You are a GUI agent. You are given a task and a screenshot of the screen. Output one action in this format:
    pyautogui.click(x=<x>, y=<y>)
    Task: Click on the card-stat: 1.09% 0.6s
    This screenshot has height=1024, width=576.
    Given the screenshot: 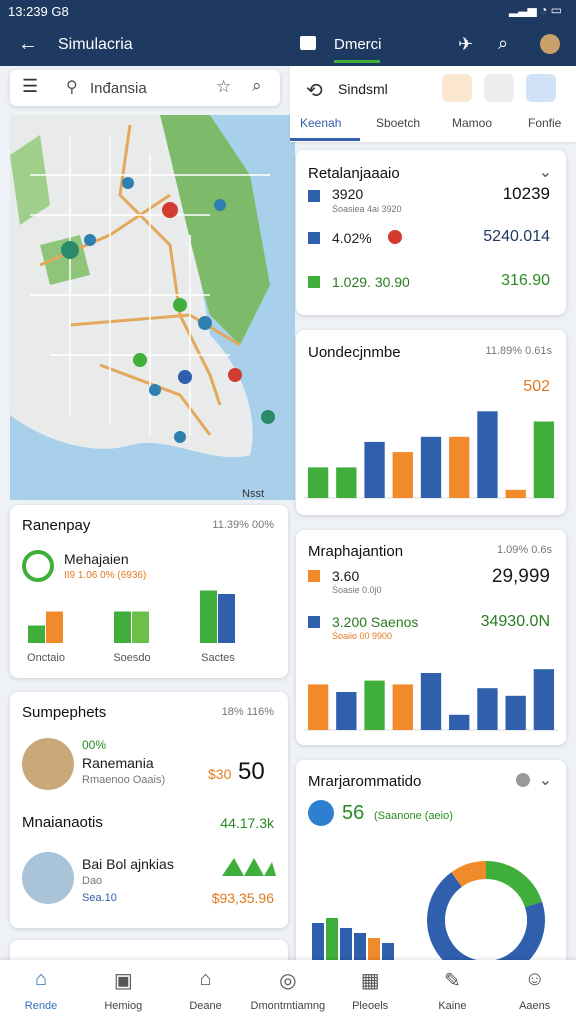 What is the action you would take?
    pyautogui.click(x=524, y=550)
    